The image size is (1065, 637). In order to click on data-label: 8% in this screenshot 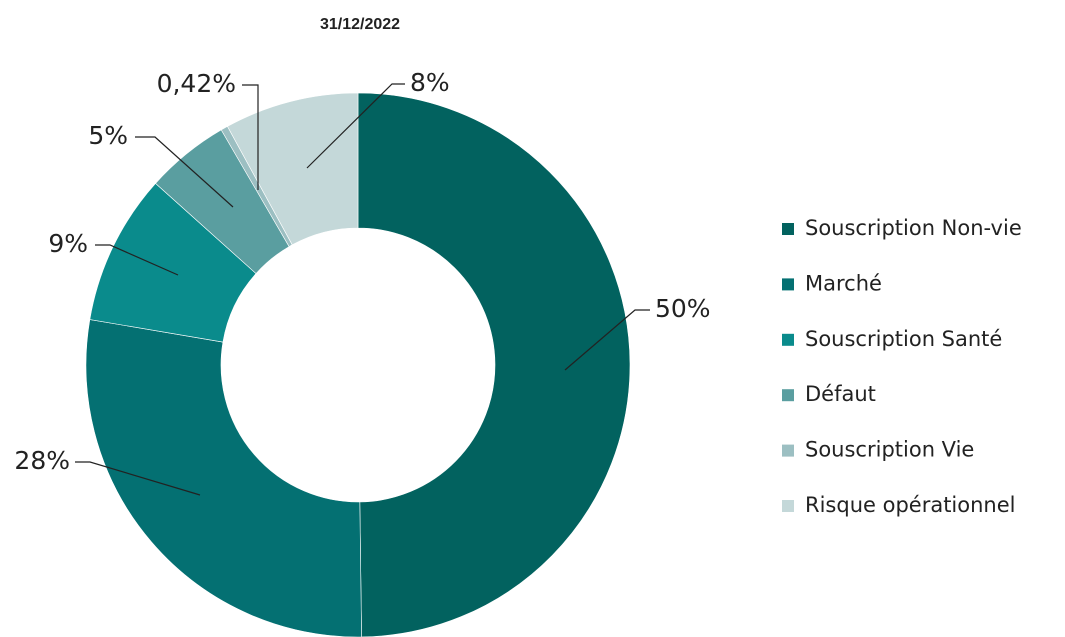, I will do `click(430, 82)`.